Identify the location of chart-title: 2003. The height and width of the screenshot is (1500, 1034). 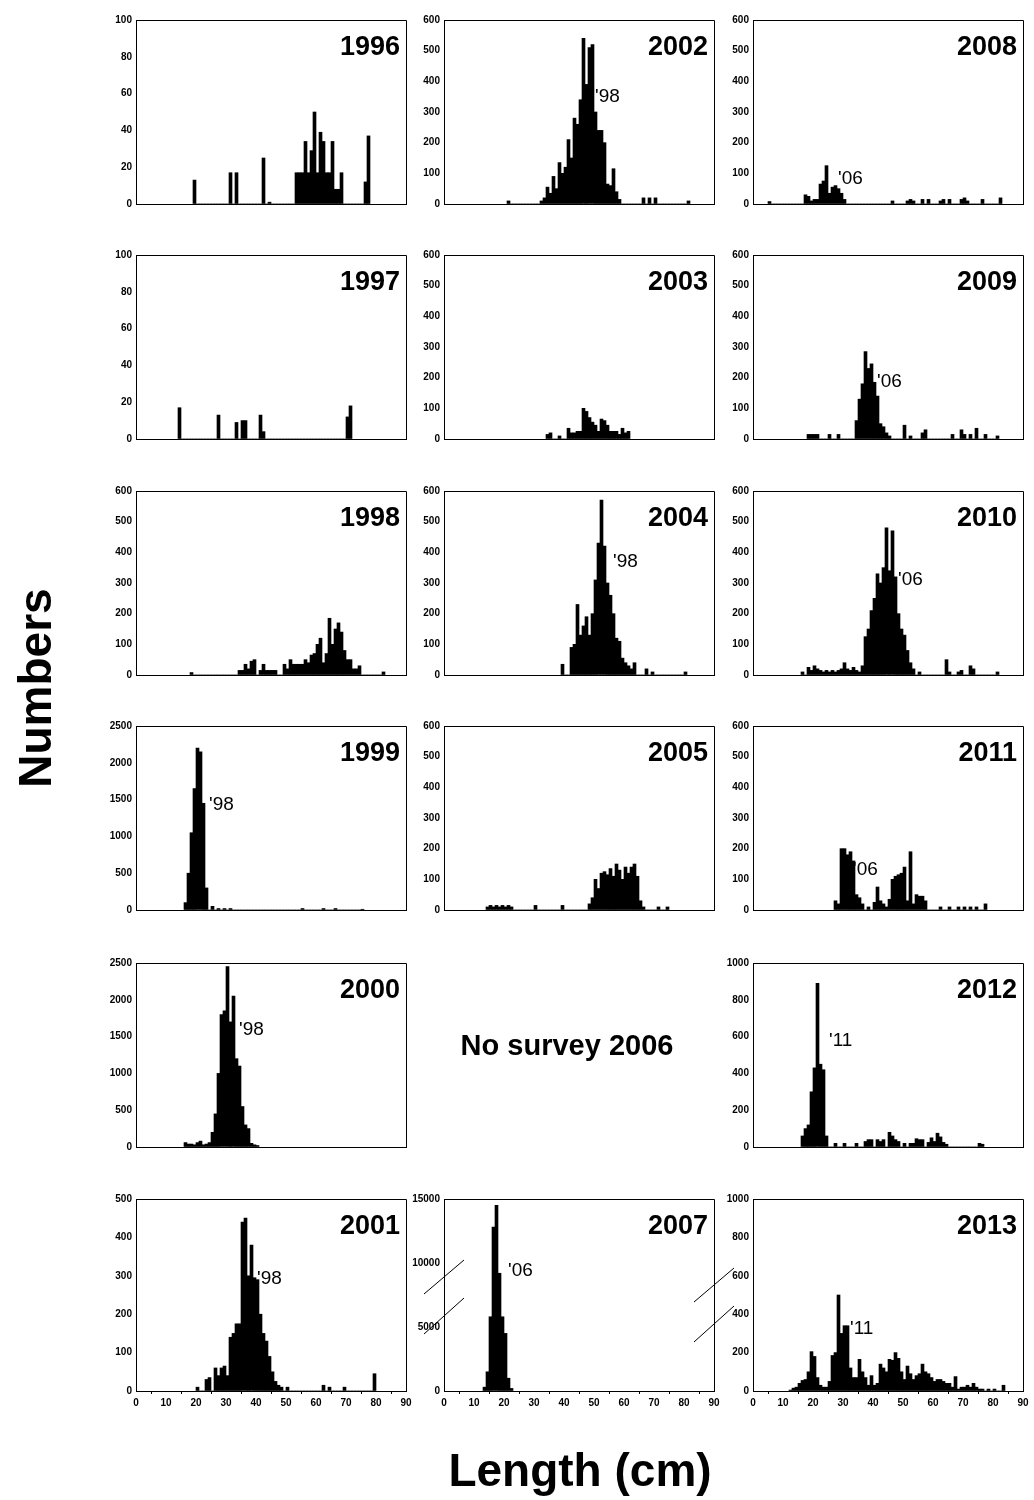
(677, 280).